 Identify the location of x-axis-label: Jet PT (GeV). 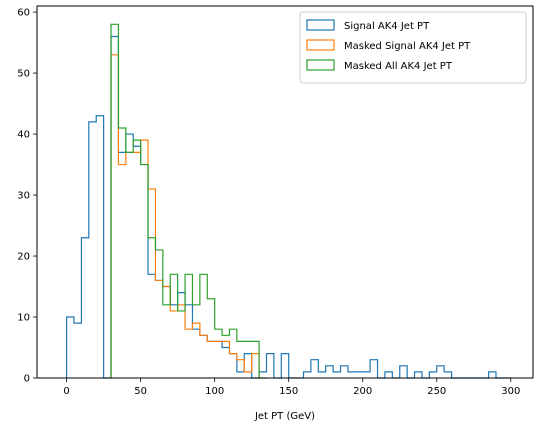
(284, 416).